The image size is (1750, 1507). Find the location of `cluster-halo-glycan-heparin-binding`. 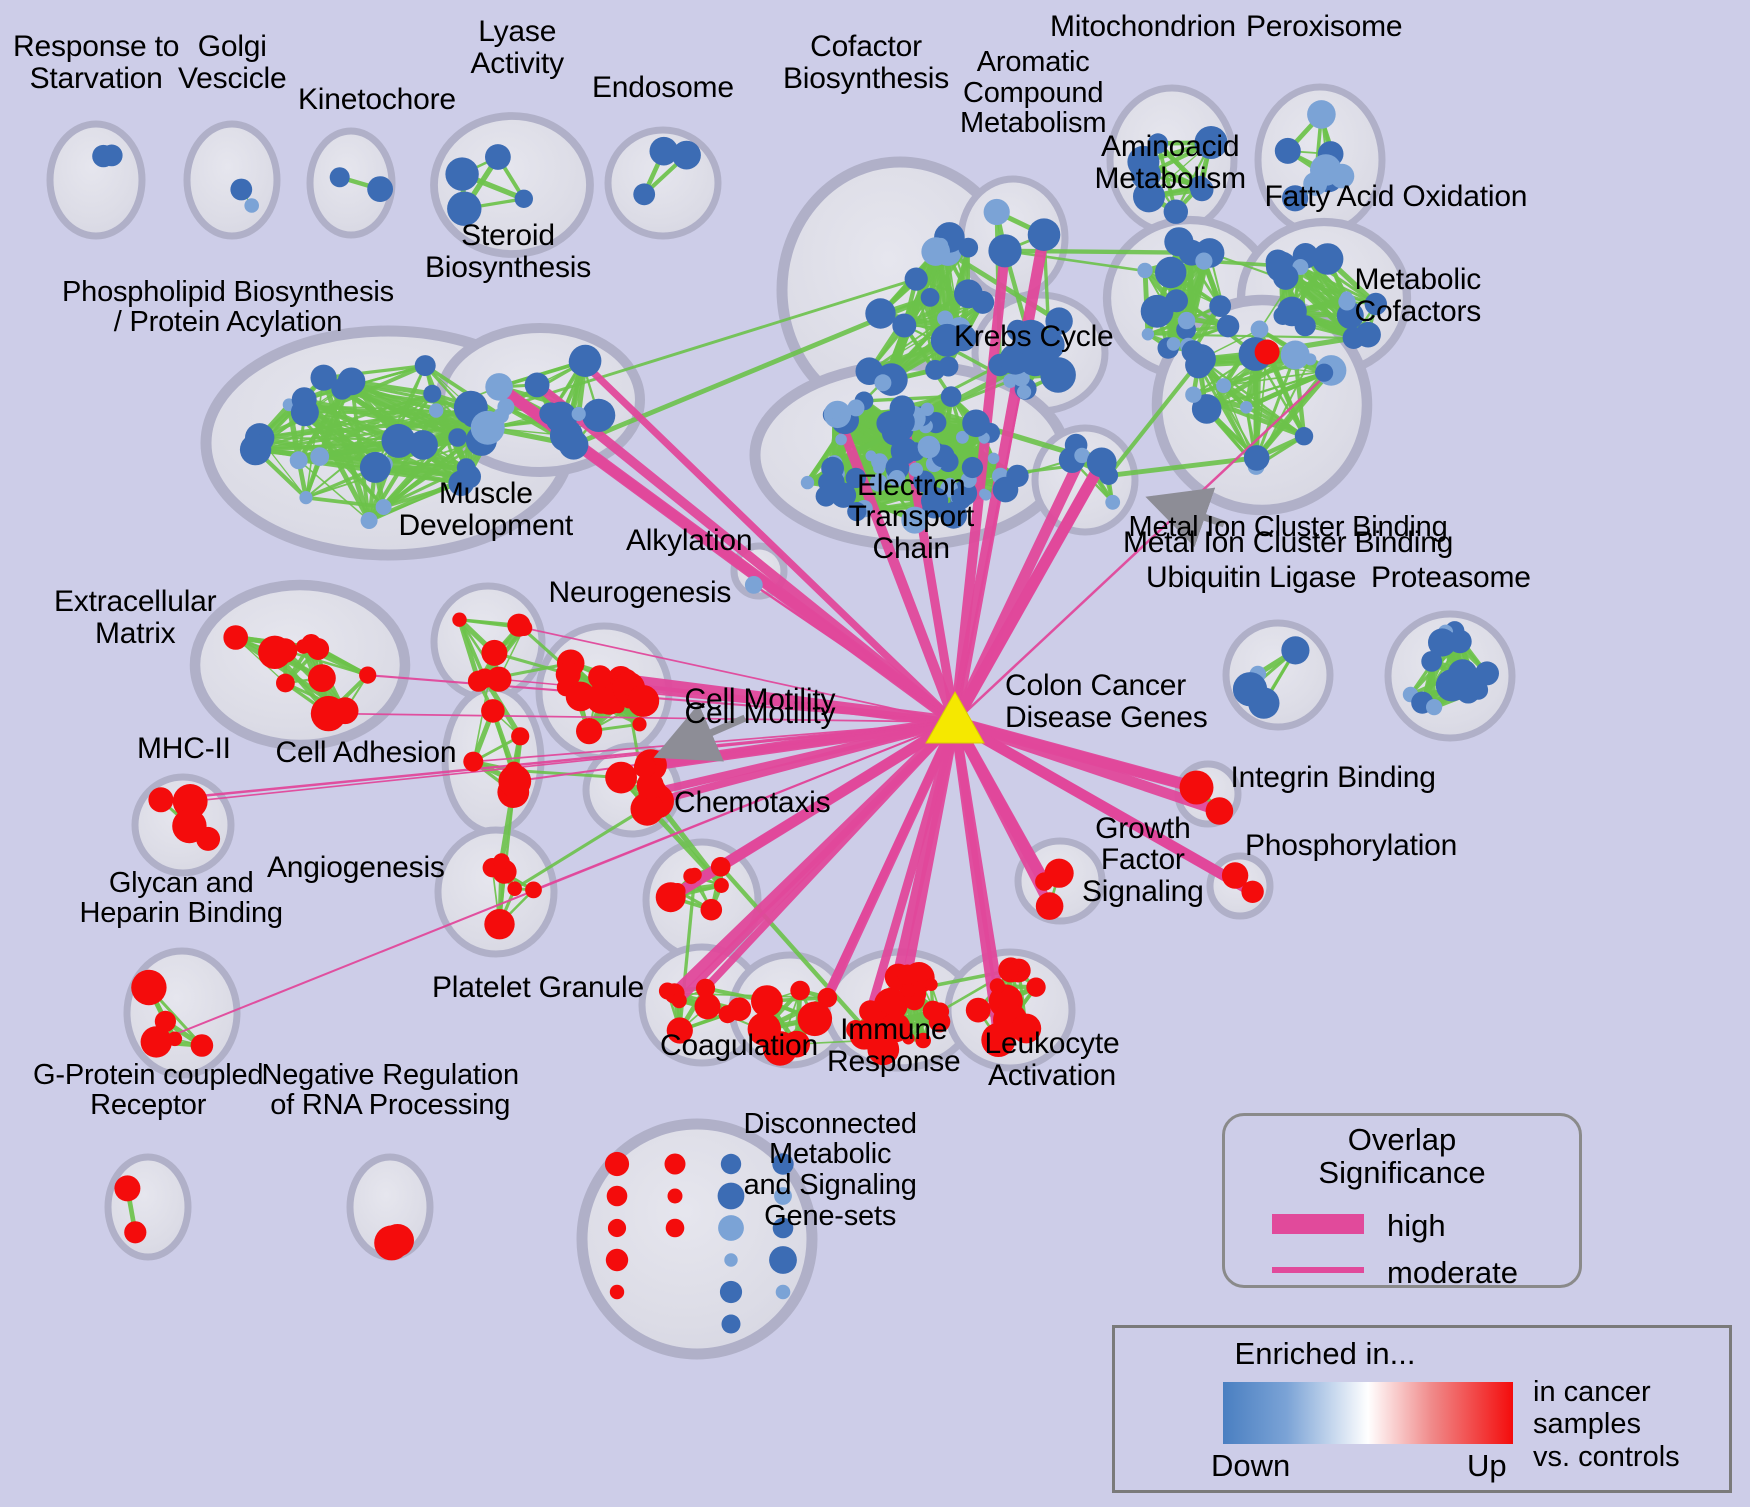

cluster-halo-glycan-heparin-binding is located at coordinates (182, 1013).